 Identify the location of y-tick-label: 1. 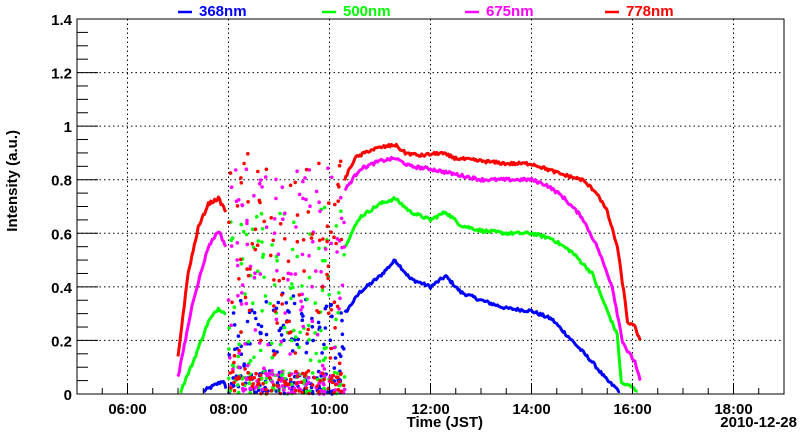
(68, 127).